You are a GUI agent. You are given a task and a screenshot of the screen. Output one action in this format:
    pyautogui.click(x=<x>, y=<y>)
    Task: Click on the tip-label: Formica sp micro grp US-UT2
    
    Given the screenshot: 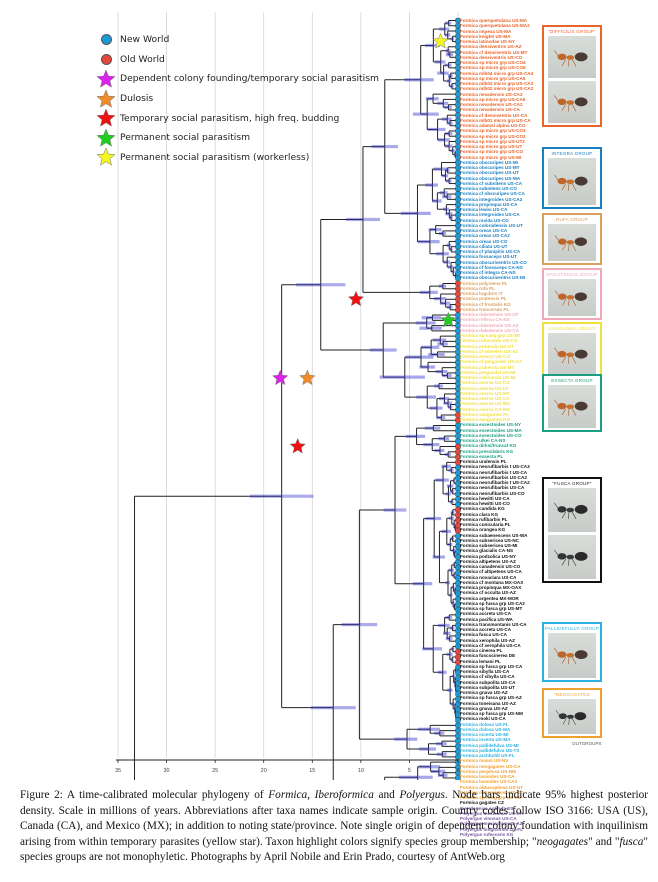 What is the action you would take?
    pyautogui.click(x=492, y=141)
    